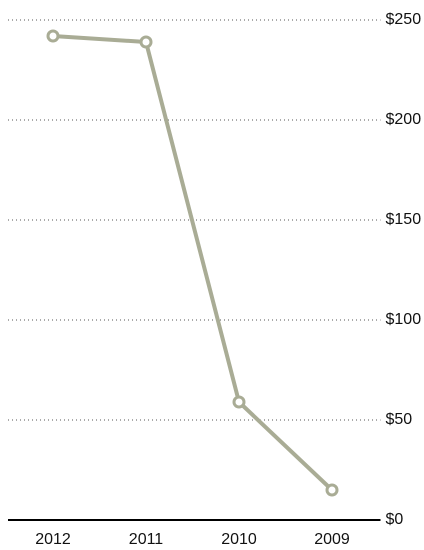  Describe the element at coordinates (404, 119) in the screenshot. I see `y-tick-label: $200` at that location.